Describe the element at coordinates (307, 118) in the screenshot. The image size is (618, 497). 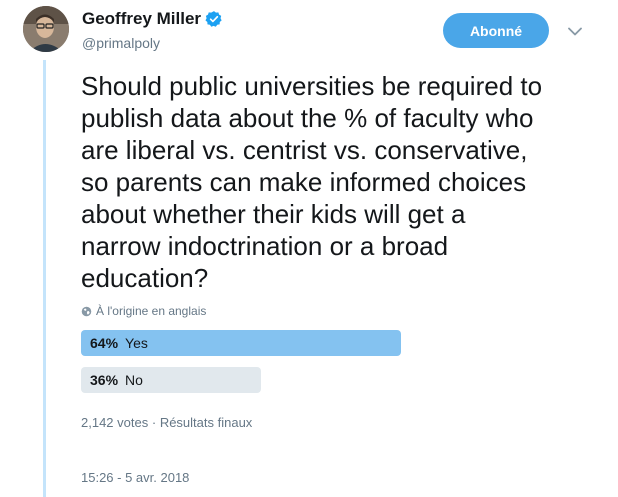
I see `tweet-text-line: publish data about the % of faculty who` at that location.